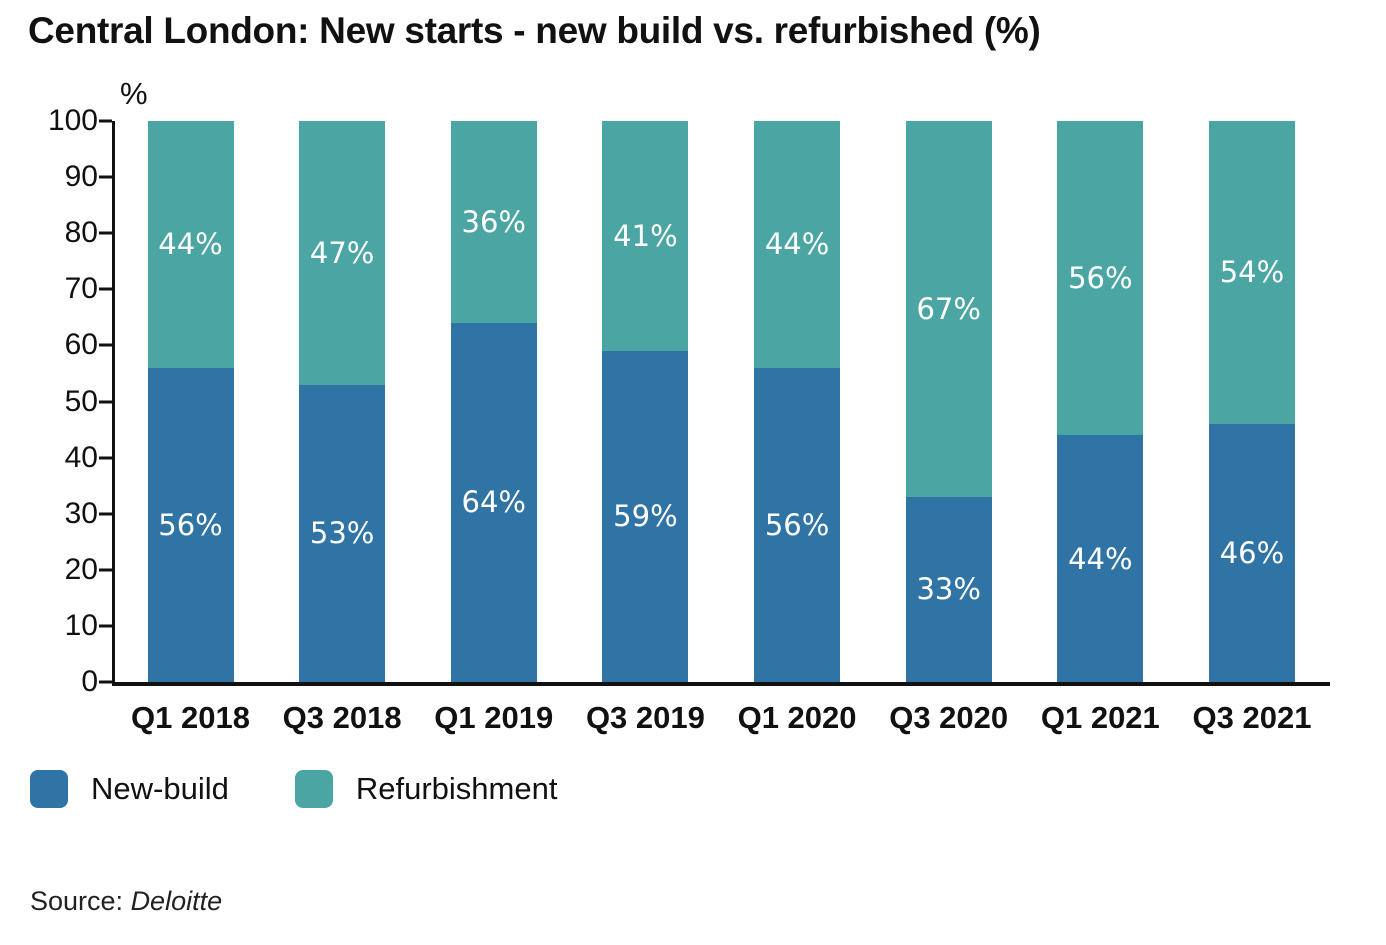 The height and width of the screenshot is (945, 1386). I want to click on bar-q3-2019: 41% 59%, so click(645, 401).